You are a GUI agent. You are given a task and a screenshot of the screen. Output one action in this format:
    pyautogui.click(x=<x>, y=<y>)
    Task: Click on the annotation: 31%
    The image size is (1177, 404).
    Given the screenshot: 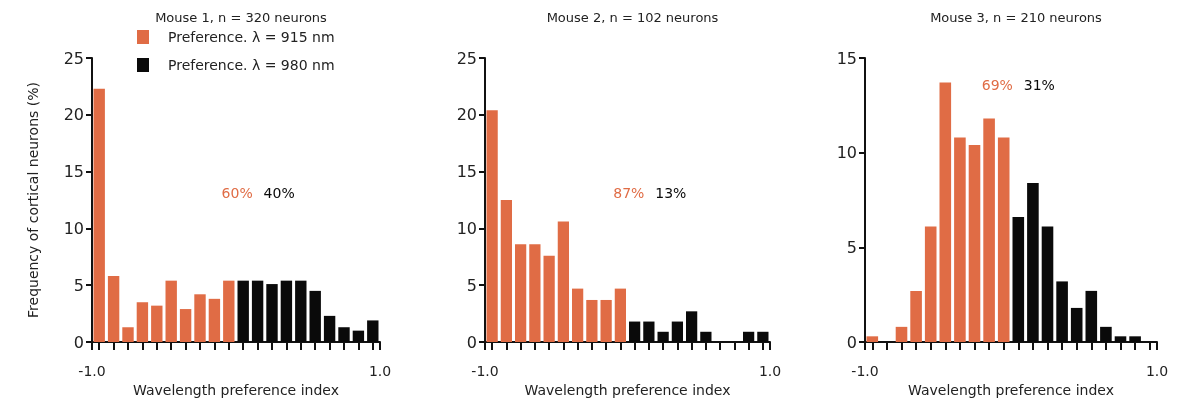 What is the action you would take?
    pyautogui.click(x=1039, y=84)
    